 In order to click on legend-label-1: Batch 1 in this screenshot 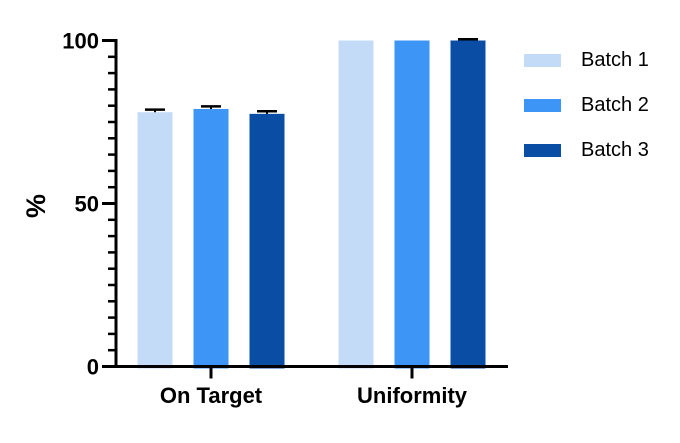, I will do `click(615, 59)`.